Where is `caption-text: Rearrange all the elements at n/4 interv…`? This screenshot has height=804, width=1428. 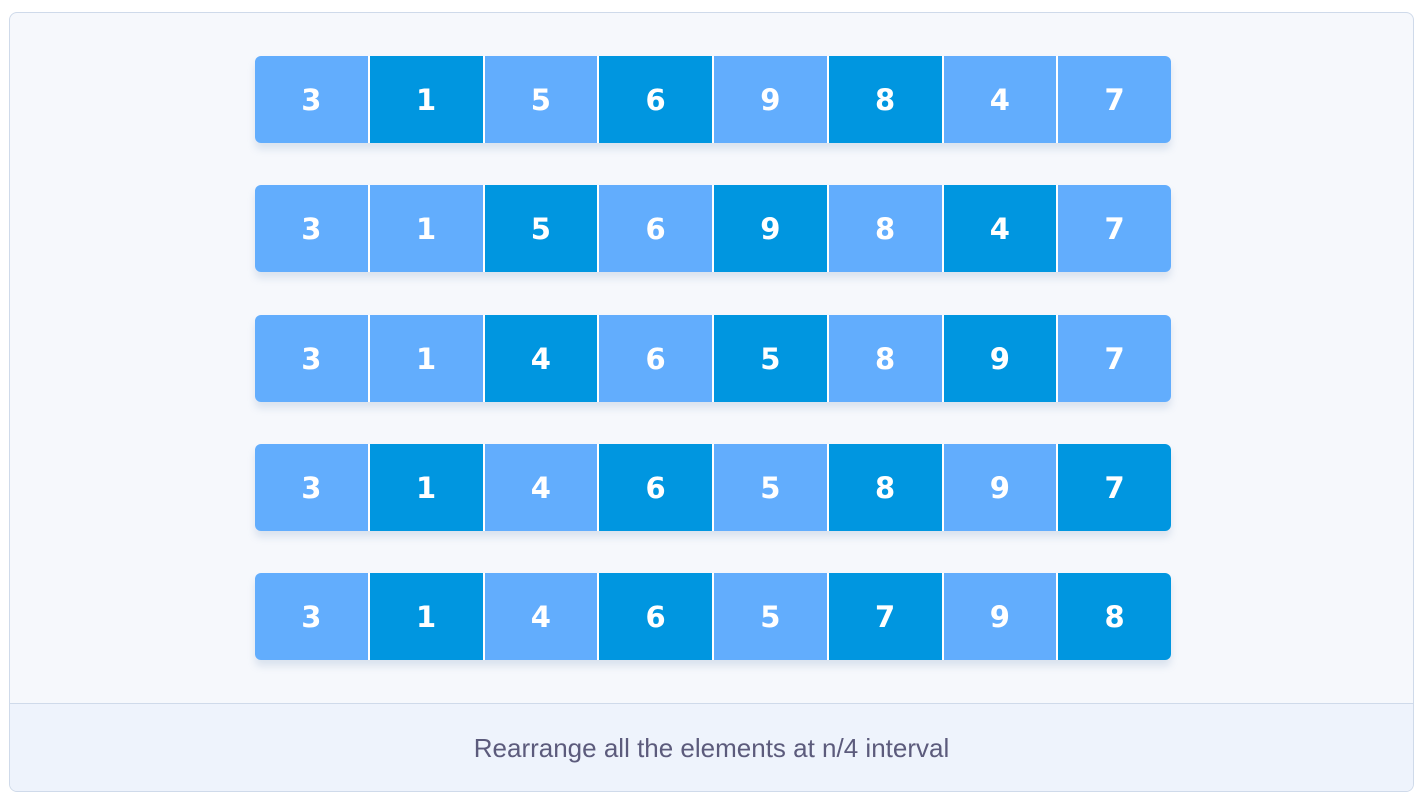
caption-text: Rearrange all the elements at n/4 interv… is located at coordinates (711, 748).